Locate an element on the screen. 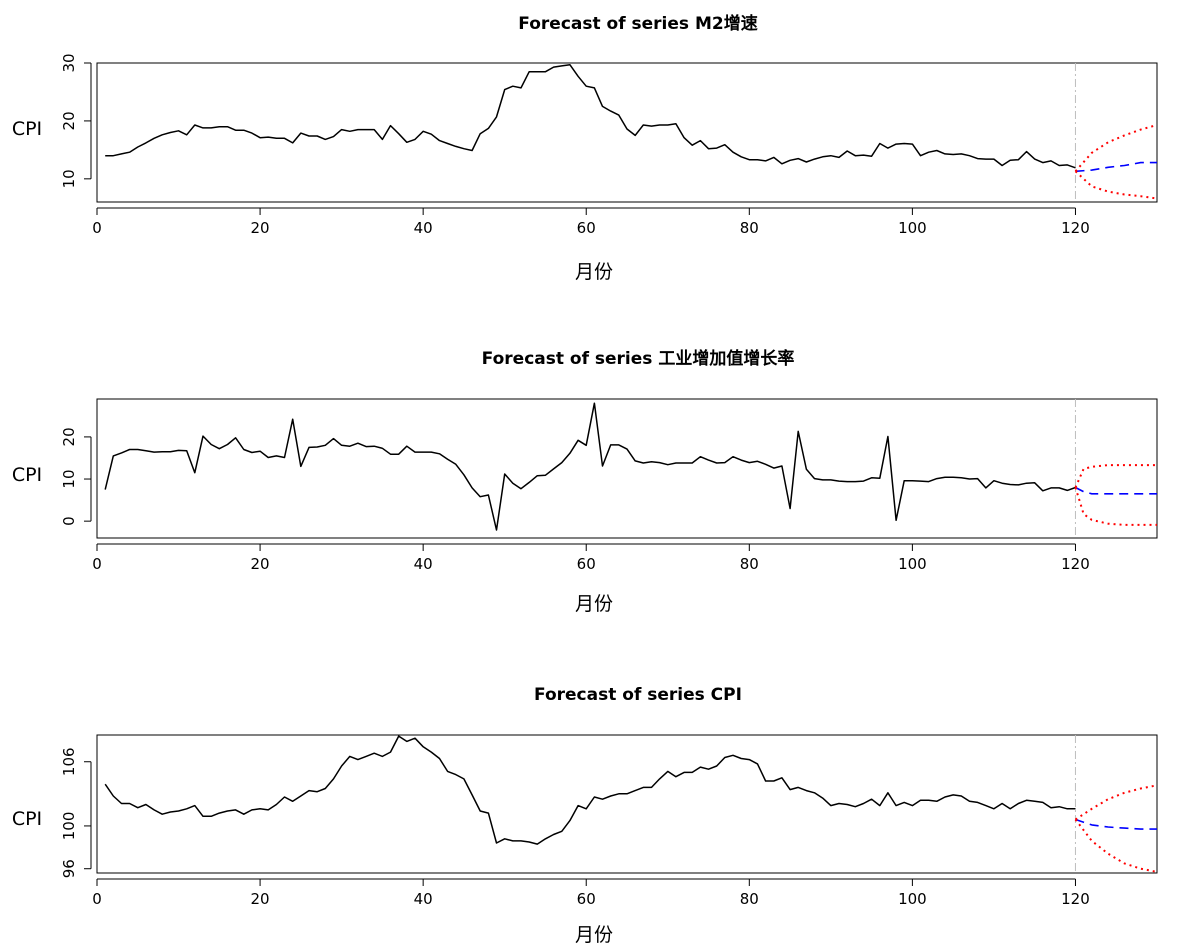 This screenshot has width=1186, height=945. chart-title: Forecast of series CPI is located at coordinates (638, 695).